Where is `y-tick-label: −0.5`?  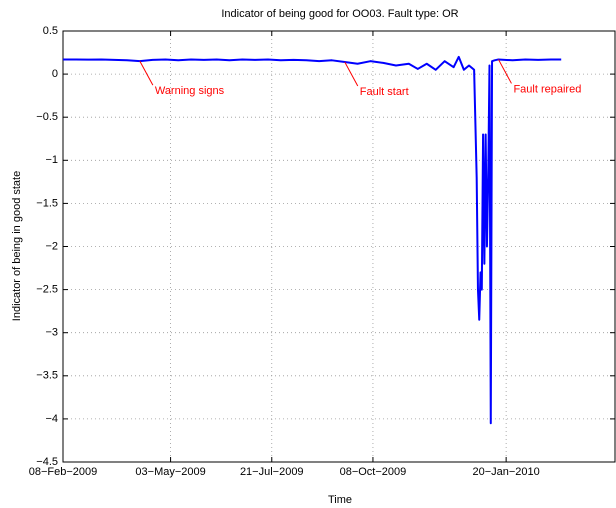 y-tick-label: −0.5 is located at coordinates (47, 117).